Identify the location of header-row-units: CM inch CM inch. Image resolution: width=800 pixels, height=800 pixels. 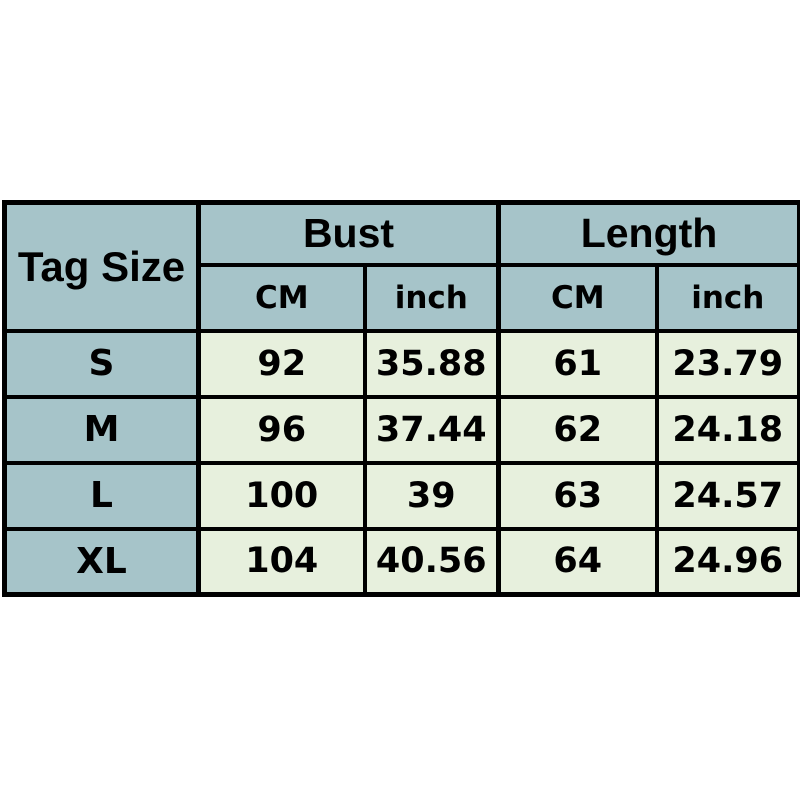
(402, 297).